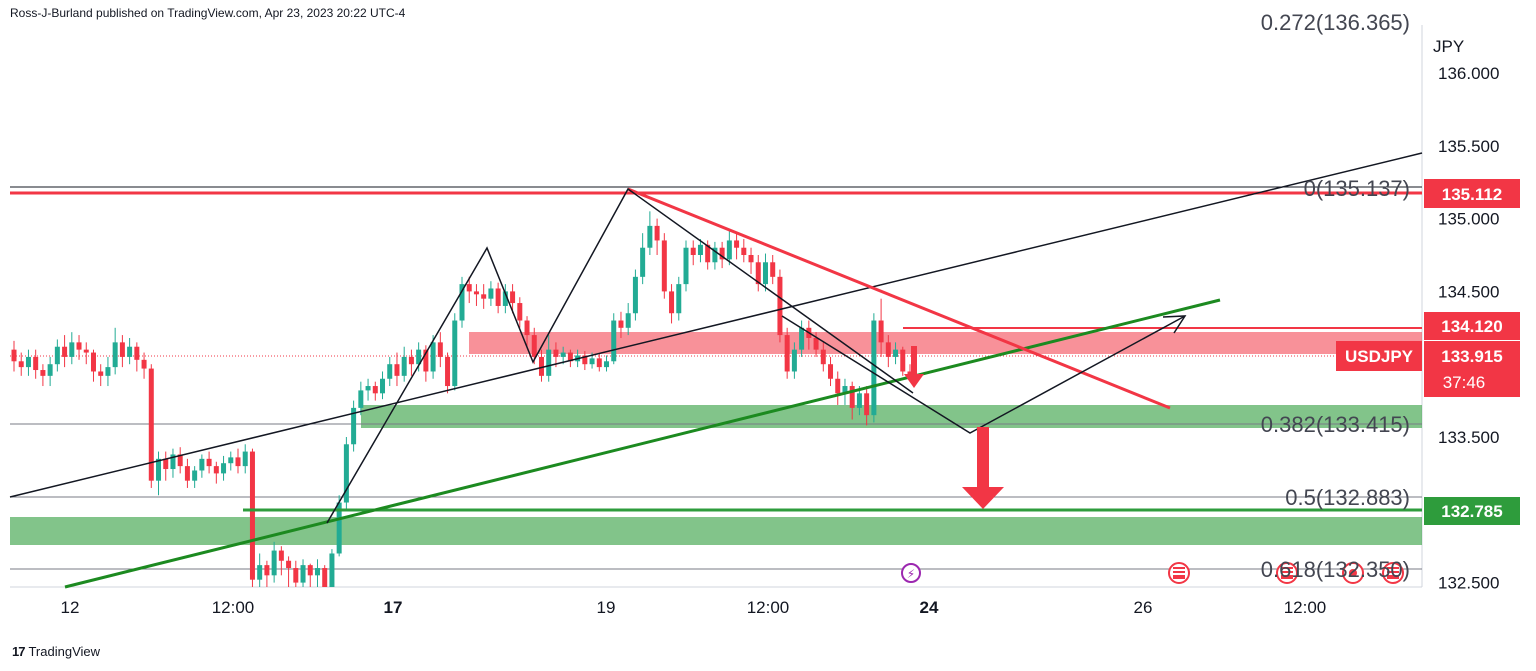 This screenshot has height=671, width=1536. What do you see at coordinates (1472, 326) in the screenshot?
I see `price-tag-zone: 134.120` at bounding box center [1472, 326].